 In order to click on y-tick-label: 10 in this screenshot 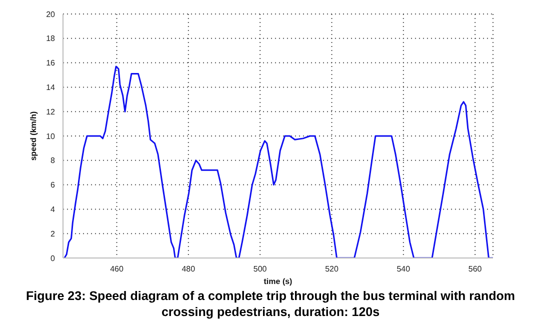, I will do `click(51, 136)`.